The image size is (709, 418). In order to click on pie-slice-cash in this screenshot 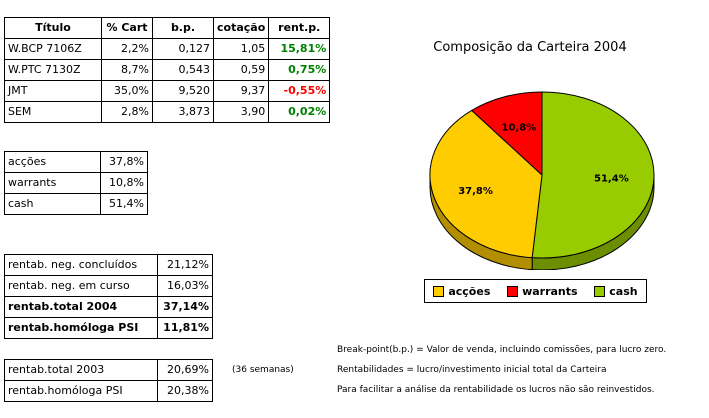, I will do `click(593, 175)`.